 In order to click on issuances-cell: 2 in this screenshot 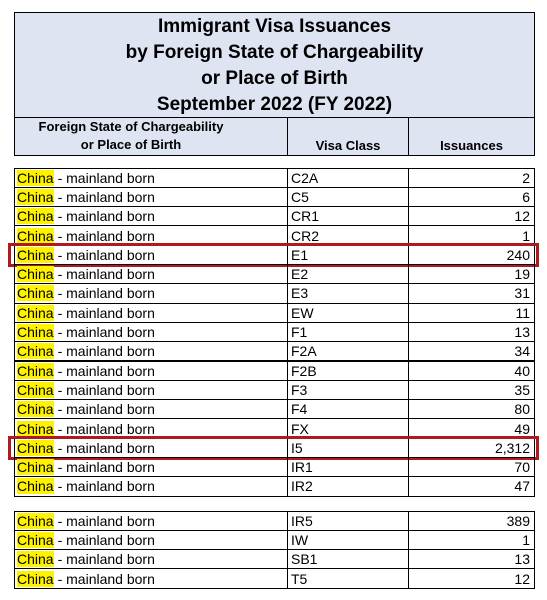, I will do `click(471, 177)`.